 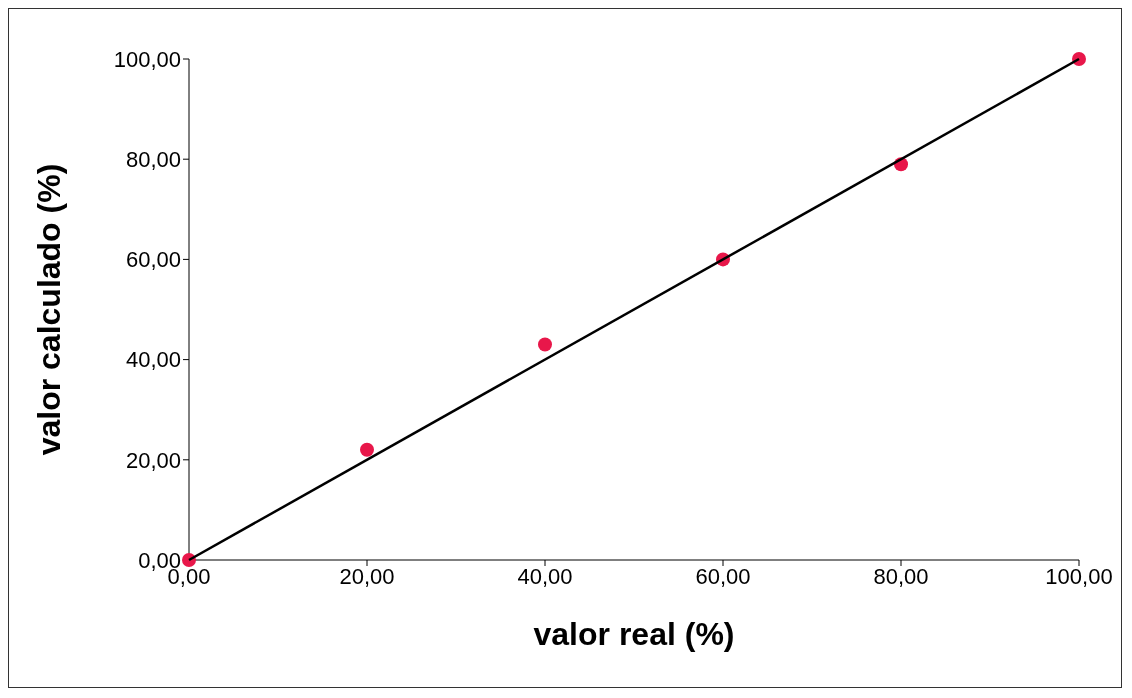 What do you see at coordinates (153, 460) in the screenshot?
I see `y-tick-label: 20,00` at bounding box center [153, 460].